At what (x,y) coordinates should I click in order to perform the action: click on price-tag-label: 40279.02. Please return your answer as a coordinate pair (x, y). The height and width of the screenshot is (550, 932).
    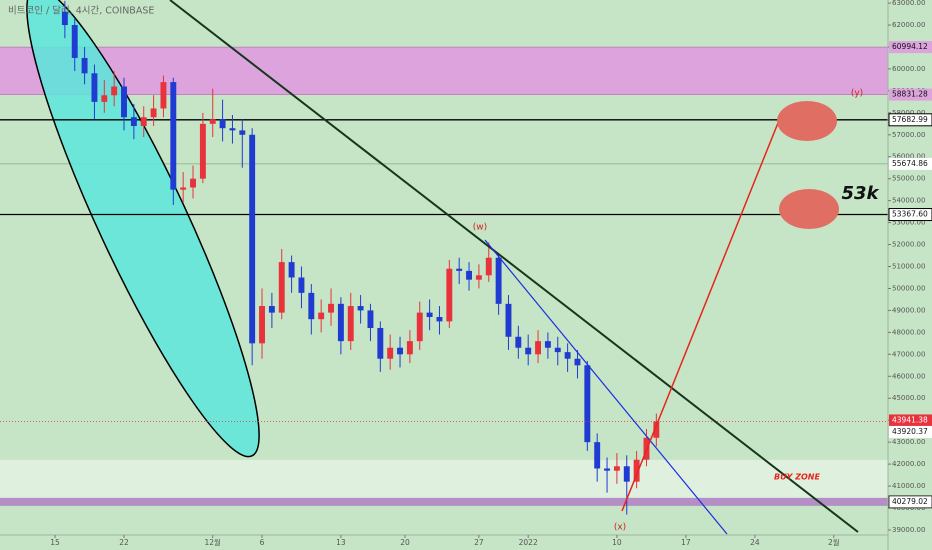
    Looking at the image, I should click on (910, 501).